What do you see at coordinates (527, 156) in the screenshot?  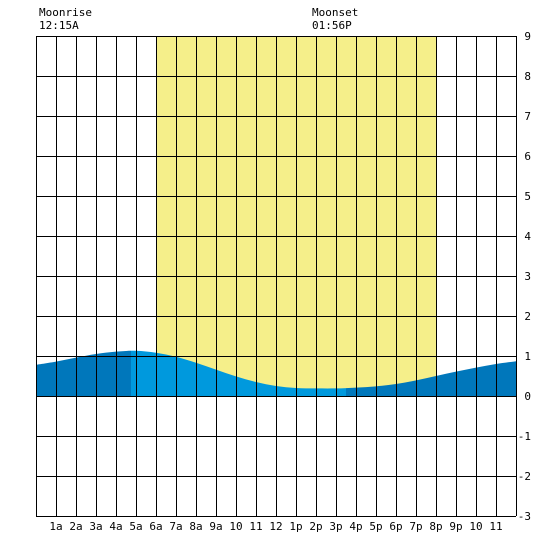 I see `y-tick-label: 6` at bounding box center [527, 156].